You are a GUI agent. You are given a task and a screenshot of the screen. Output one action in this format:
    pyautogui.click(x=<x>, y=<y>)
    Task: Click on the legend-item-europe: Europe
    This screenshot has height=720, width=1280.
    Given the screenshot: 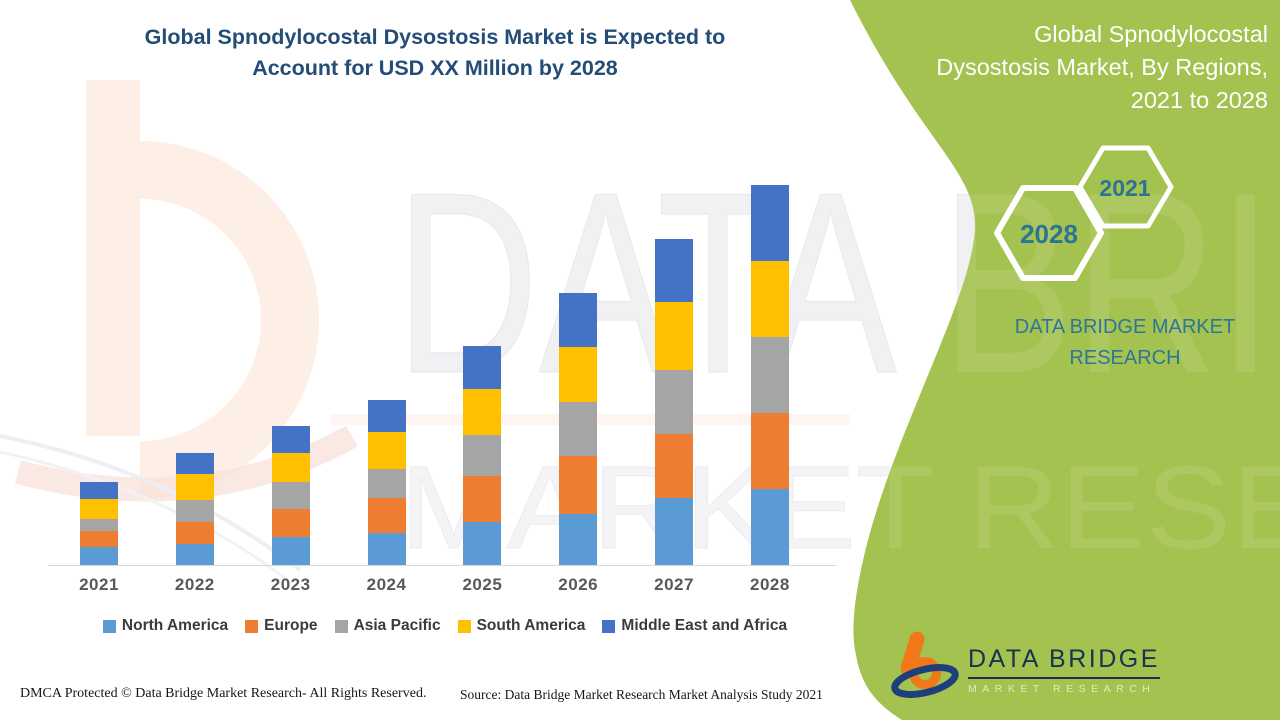 What is the action you would take?
    pyautogui.click(x=281, y=626)
    